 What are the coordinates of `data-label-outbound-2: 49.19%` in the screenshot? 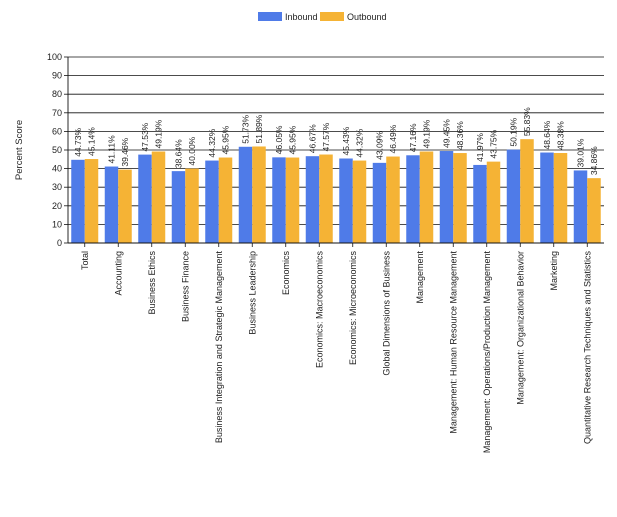 It's located at (159, 133).